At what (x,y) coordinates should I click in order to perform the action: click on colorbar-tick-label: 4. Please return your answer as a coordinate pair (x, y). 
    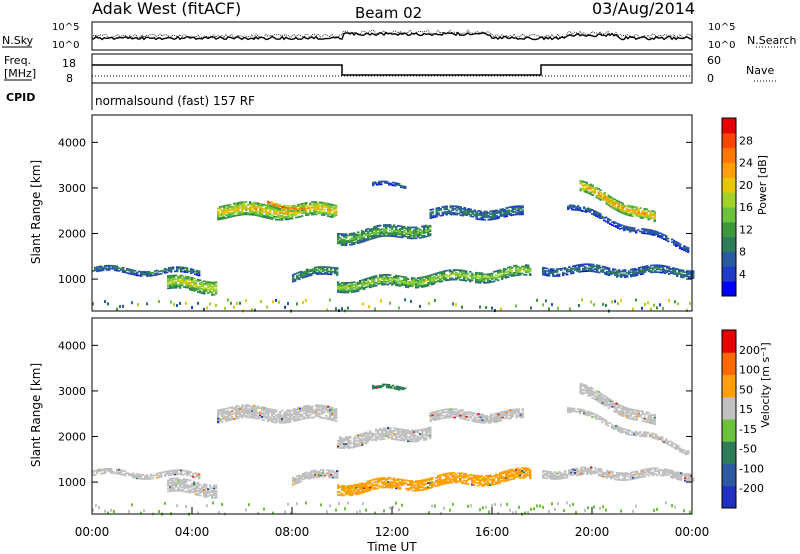
    Looking at the image, I should click on (742, 274).